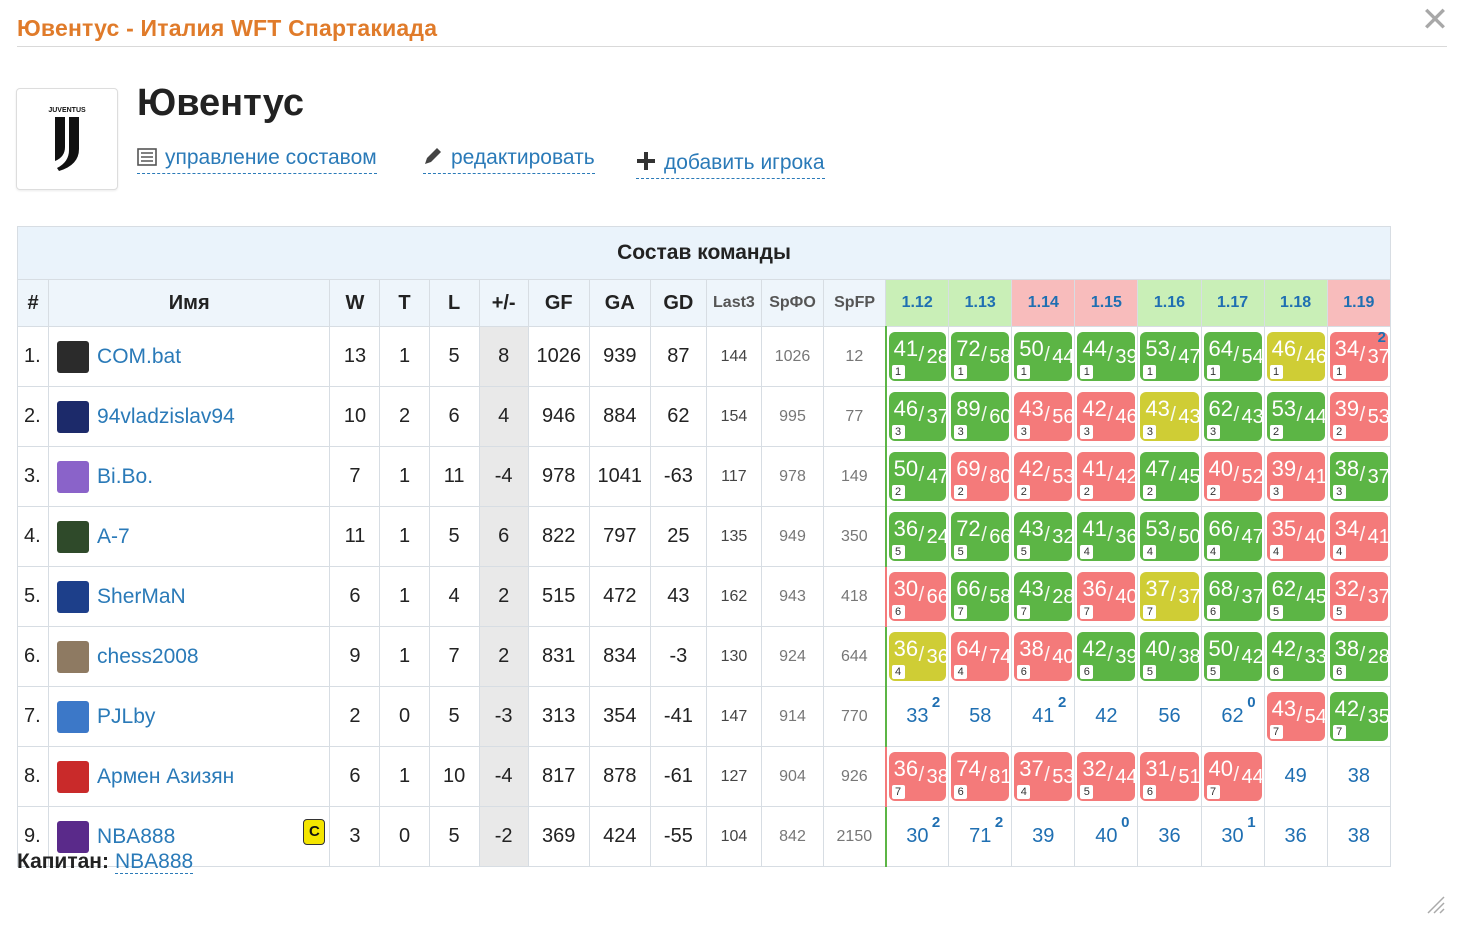 The width and height of the screenshot is (1460, 927). What do you see at coordinates (1232, 416) in the screenshot?
I see `tour-score-cell: 62/43 3` at bounding box center [1232, 416].